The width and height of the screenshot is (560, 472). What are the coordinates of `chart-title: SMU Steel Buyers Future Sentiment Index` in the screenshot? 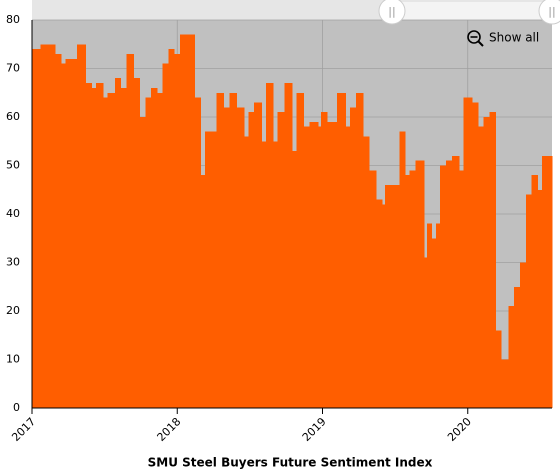 It's located at (290, 463).